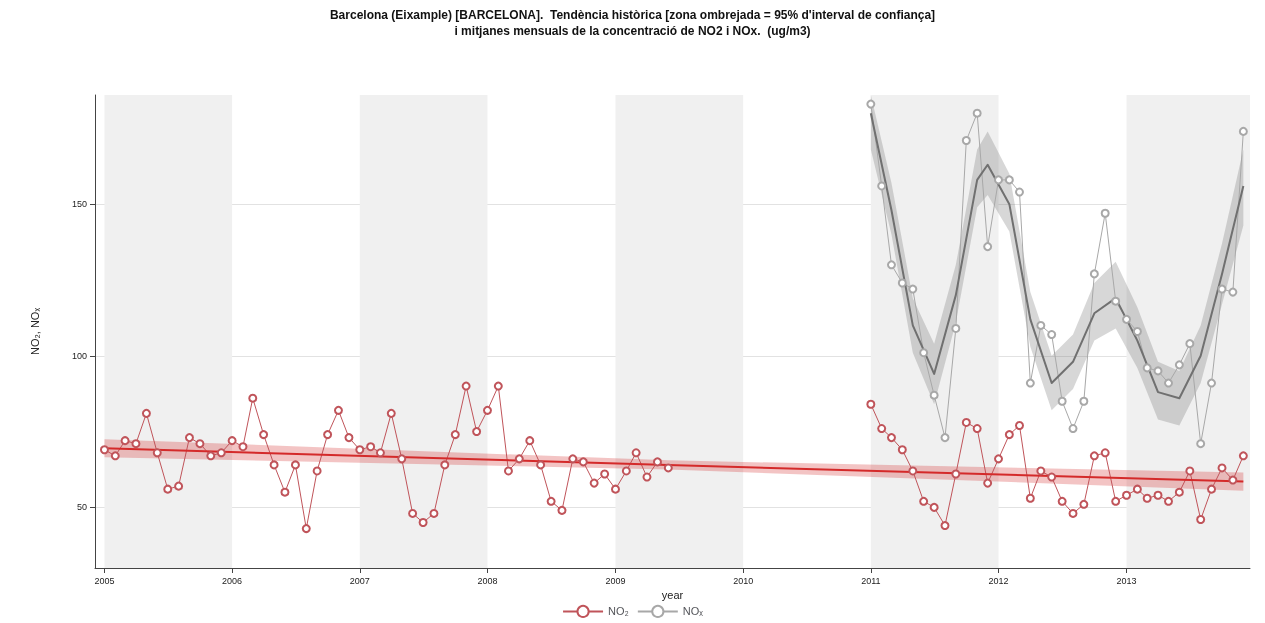 The image size is (1265, 623). What do you see at coordinates (81, 507) in the screenshot?
I see `y-tick-label: 50` at bounding box center [81, 507].